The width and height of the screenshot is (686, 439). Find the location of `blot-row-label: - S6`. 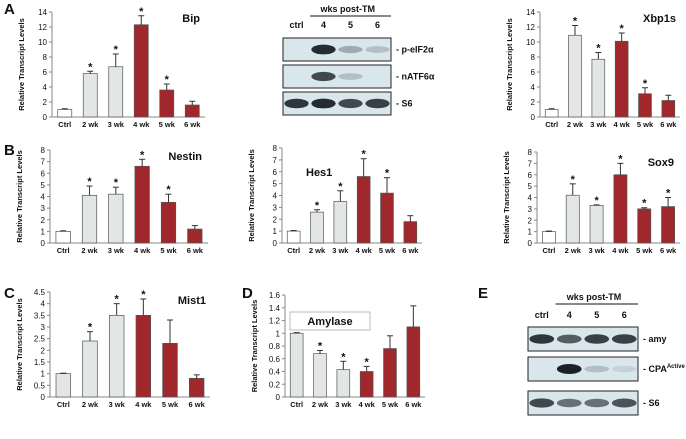

blot-row-label: - S6 is located at coordinates (404, 104).